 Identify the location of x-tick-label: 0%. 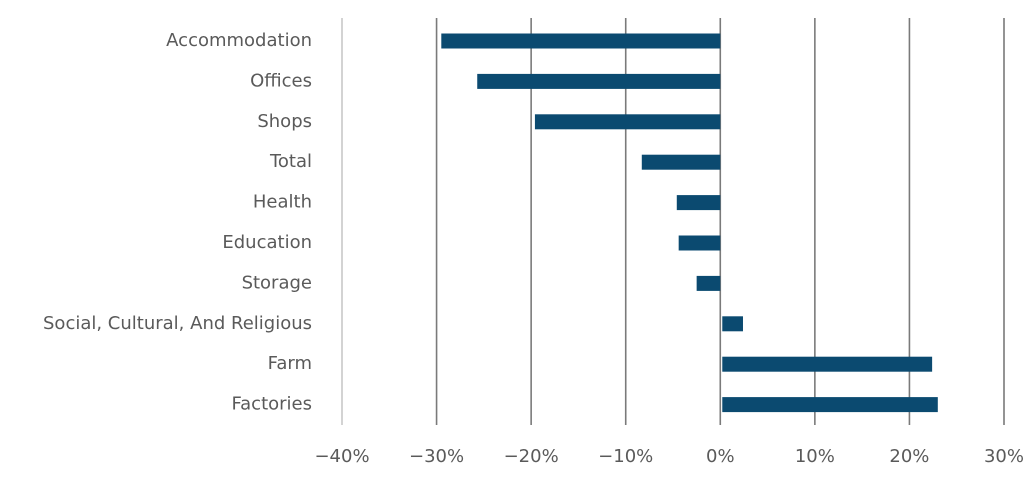
(720, 456).